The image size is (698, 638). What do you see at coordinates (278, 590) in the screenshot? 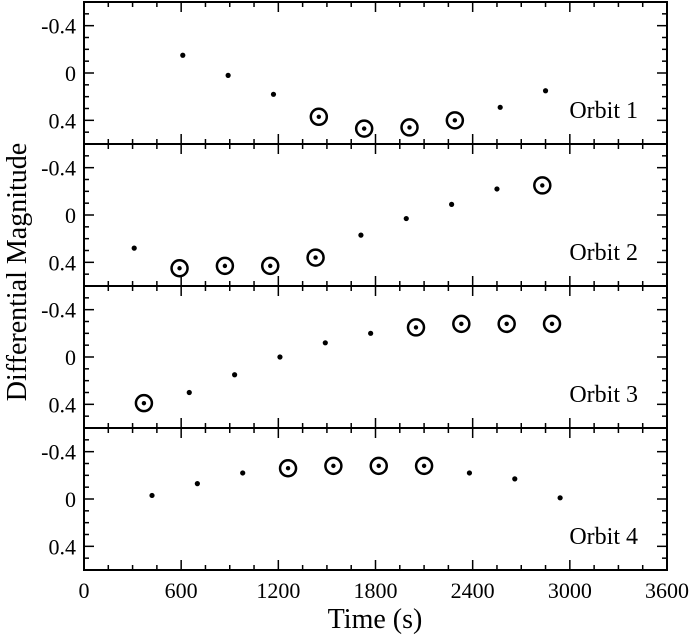
I see `x-tick-label: 1200` at bounding box center [278, 590].